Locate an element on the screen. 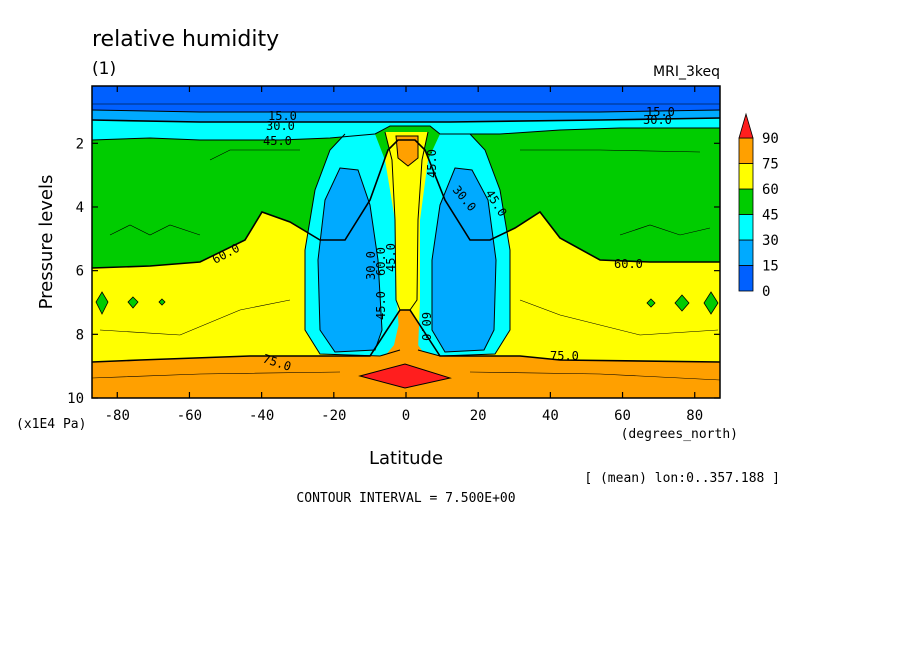 The height and width of the screenshot is (654, 904). x-tick-label: 0 is located at coordinates (406, 416).